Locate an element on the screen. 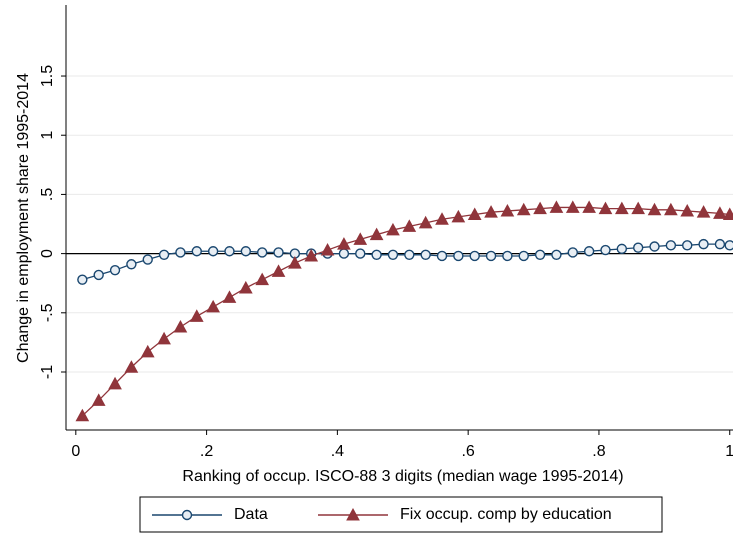 Image resolution: width=733 pixels, height=537 pixels. y-tick-label: .5 is located at coordinates (47, 194).